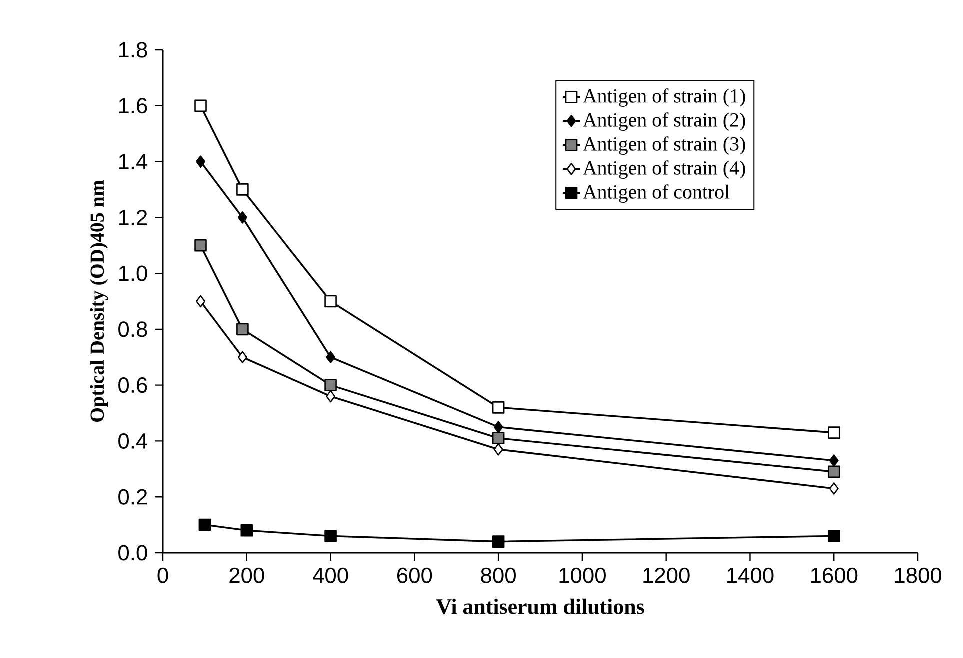  What do you see at coordinates (583, 576) in the screenshot?
I see `x-tick-label: 1000` at bounding box center [583, 576].